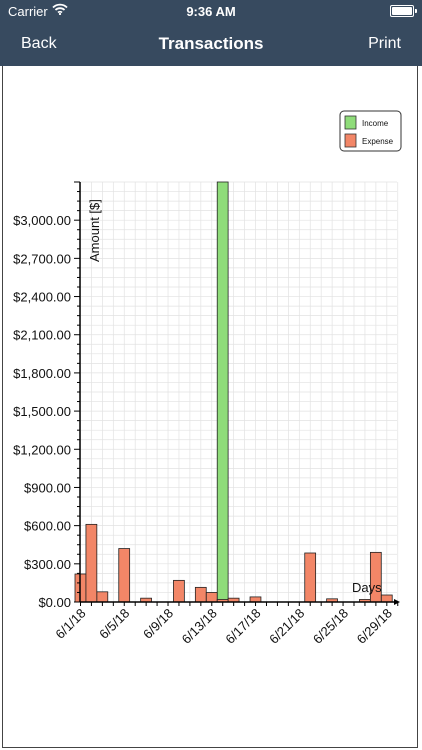 Image resolution: width=422 pixels, height=750 pixels. What do you see at coordinates (42, 335) in the screenshot?
I see `y-tick-label: $2,100.00` at bounding box center [42, 335].